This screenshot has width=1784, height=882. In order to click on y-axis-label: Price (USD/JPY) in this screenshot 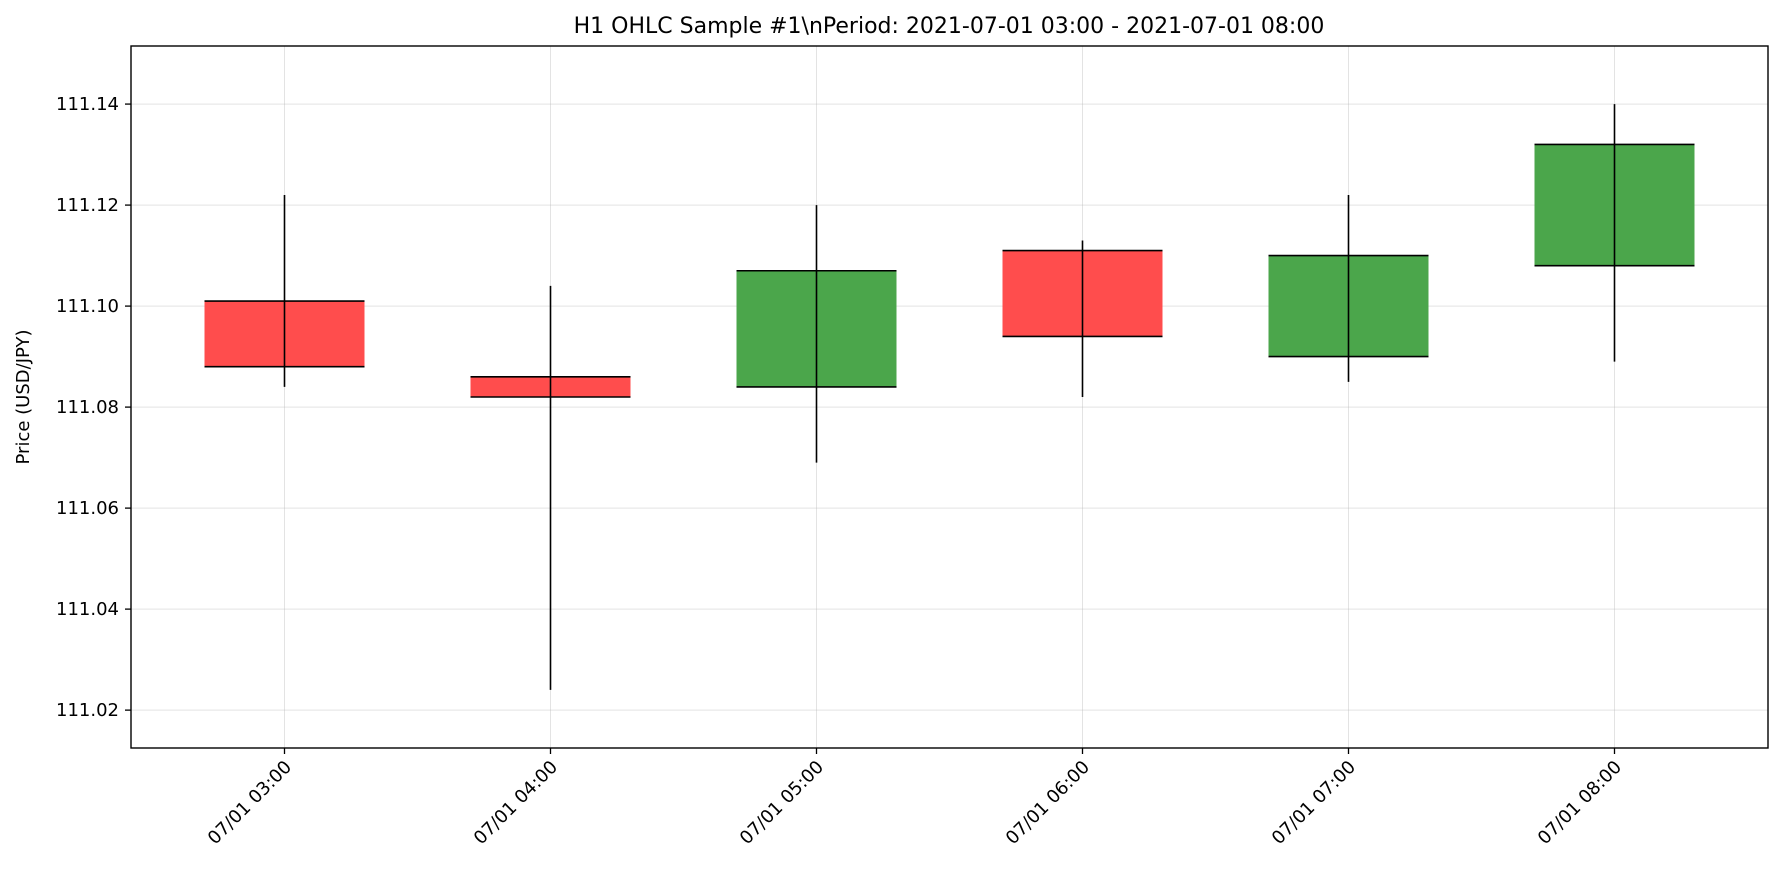, I will do `click(23, 397)`.